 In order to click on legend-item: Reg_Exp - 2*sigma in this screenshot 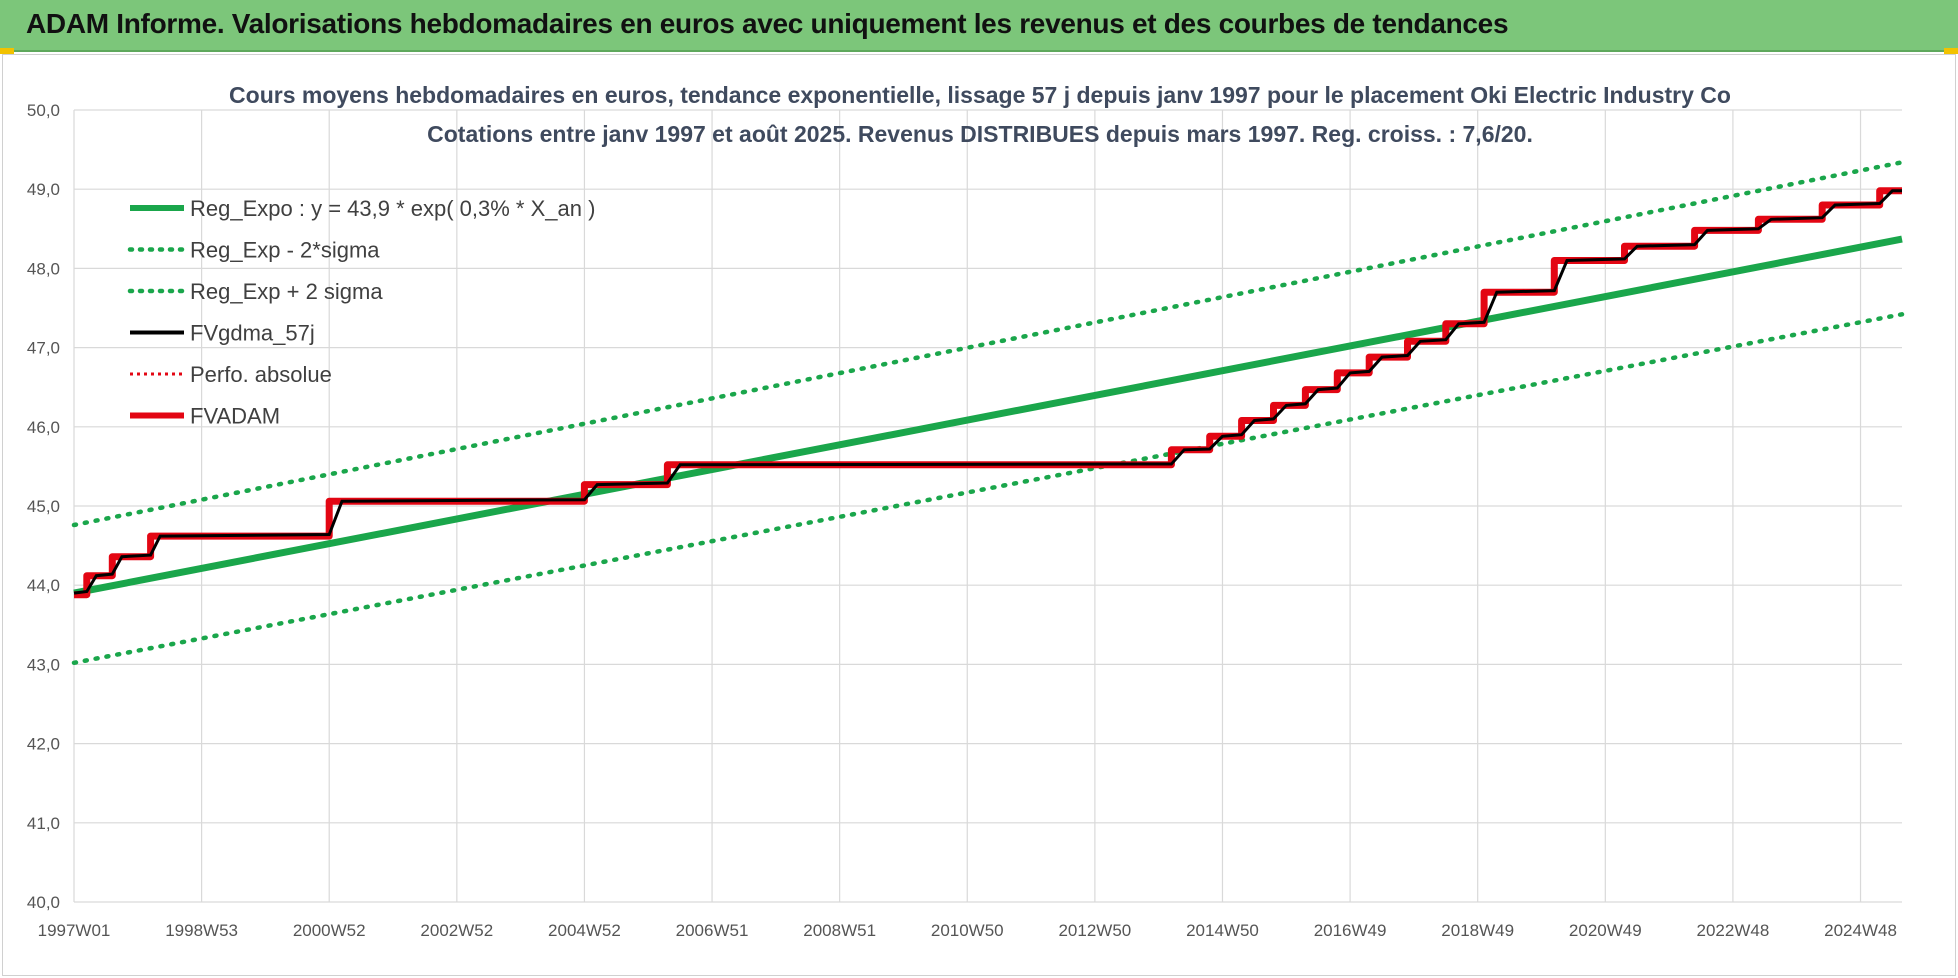, I will do `click(253, 250)`.